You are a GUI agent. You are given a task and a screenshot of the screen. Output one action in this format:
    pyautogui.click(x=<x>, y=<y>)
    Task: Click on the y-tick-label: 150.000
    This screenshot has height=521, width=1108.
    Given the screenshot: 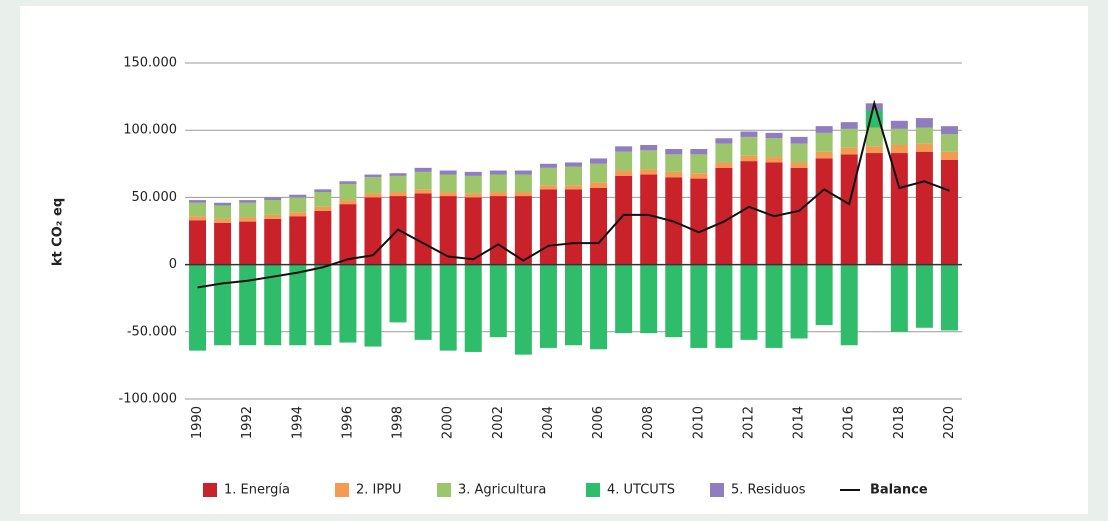 What is the action you would take?
    pyautogui.click(x=150, y=63)
    